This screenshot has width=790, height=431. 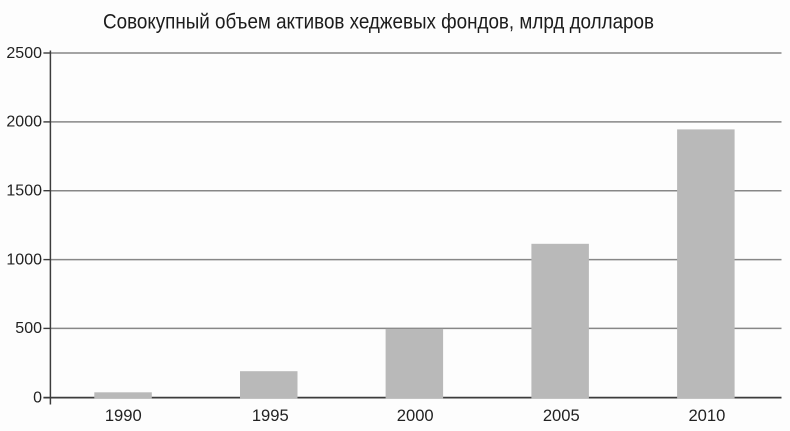 What do you see at coordinates (24, 53) in the screenshot?
I see `svg-text: 2500` at bounding box center [24, 53].